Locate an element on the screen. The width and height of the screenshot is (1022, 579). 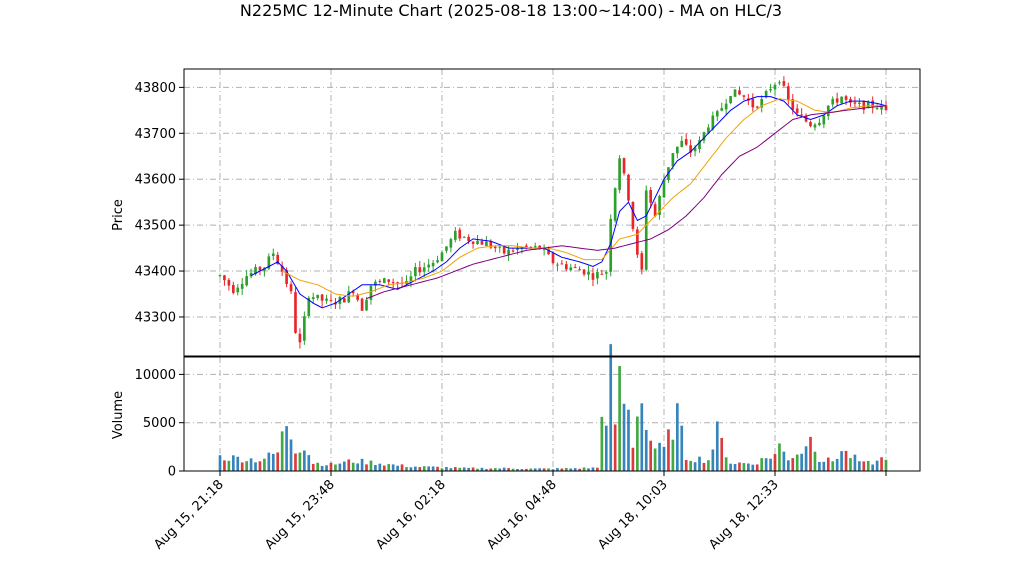
x-tick-label: Aug 16, 04:48 is located at coordinates (522, 515).